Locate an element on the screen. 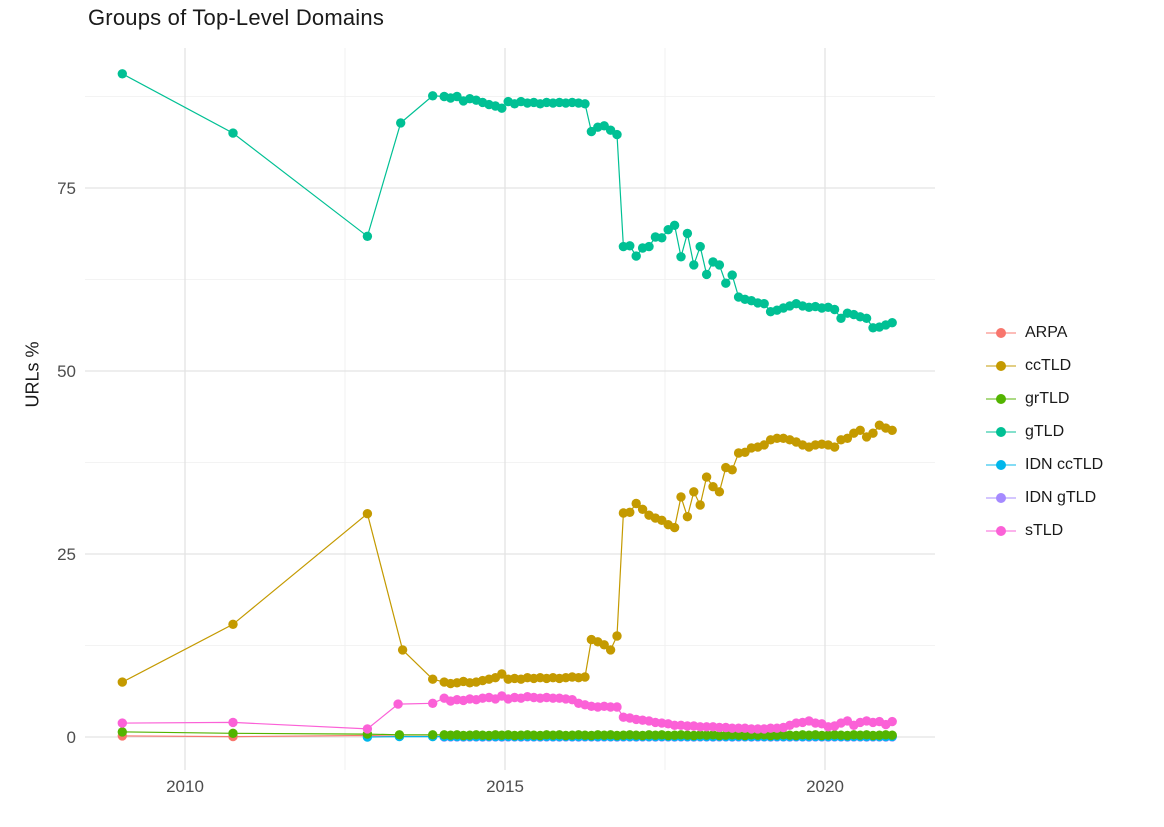  legend-item-stld: sTLD is located at coordinates (1043, 530).